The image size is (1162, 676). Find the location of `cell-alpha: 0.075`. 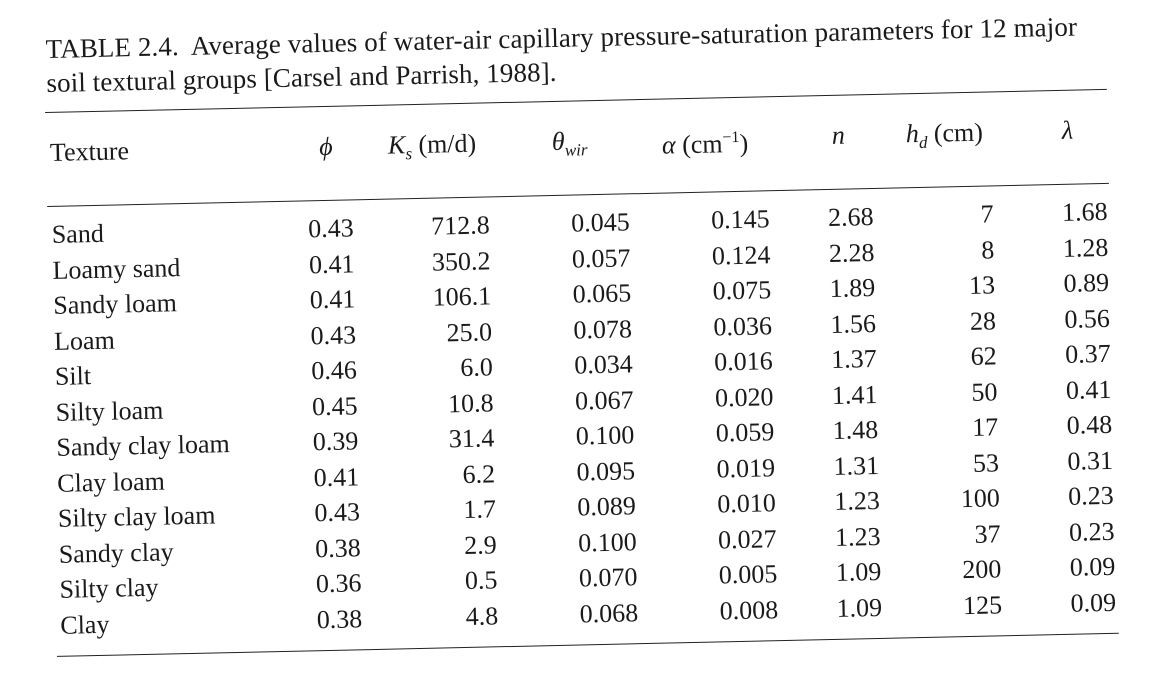

cell-alpha: 0.075 is located at coordinates (742, 290).